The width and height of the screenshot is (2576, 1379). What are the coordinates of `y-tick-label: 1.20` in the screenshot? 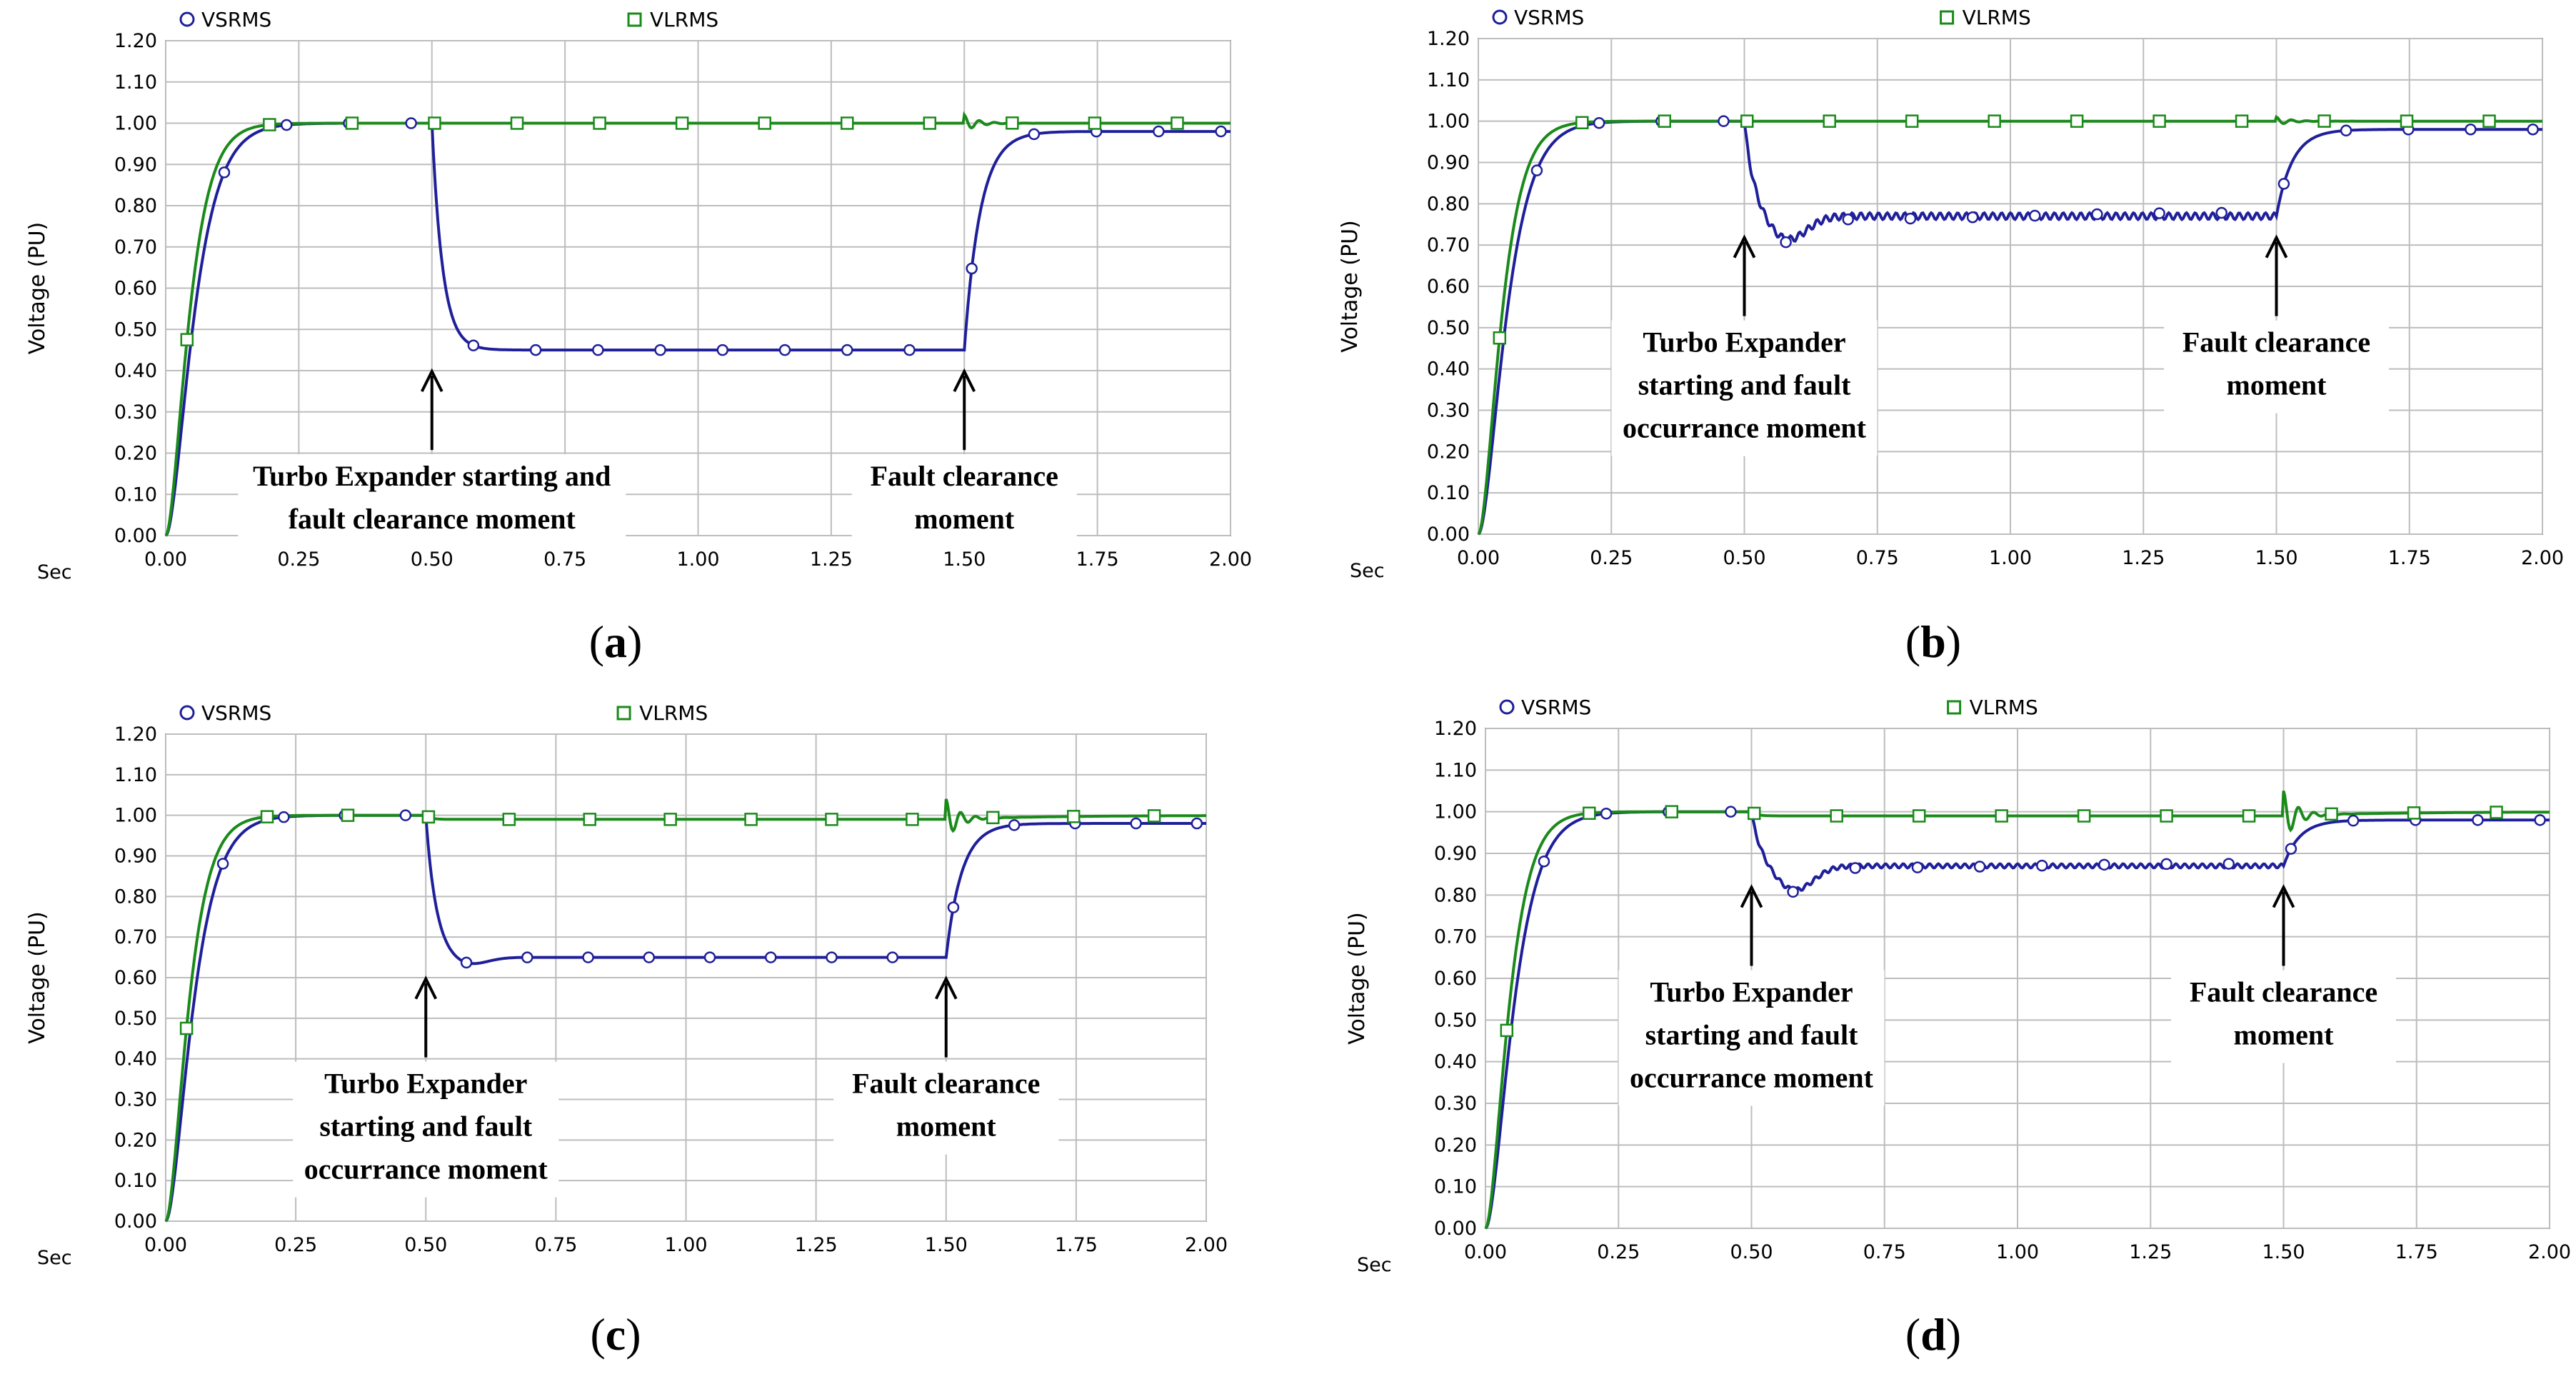 It's located at (1448, 39).